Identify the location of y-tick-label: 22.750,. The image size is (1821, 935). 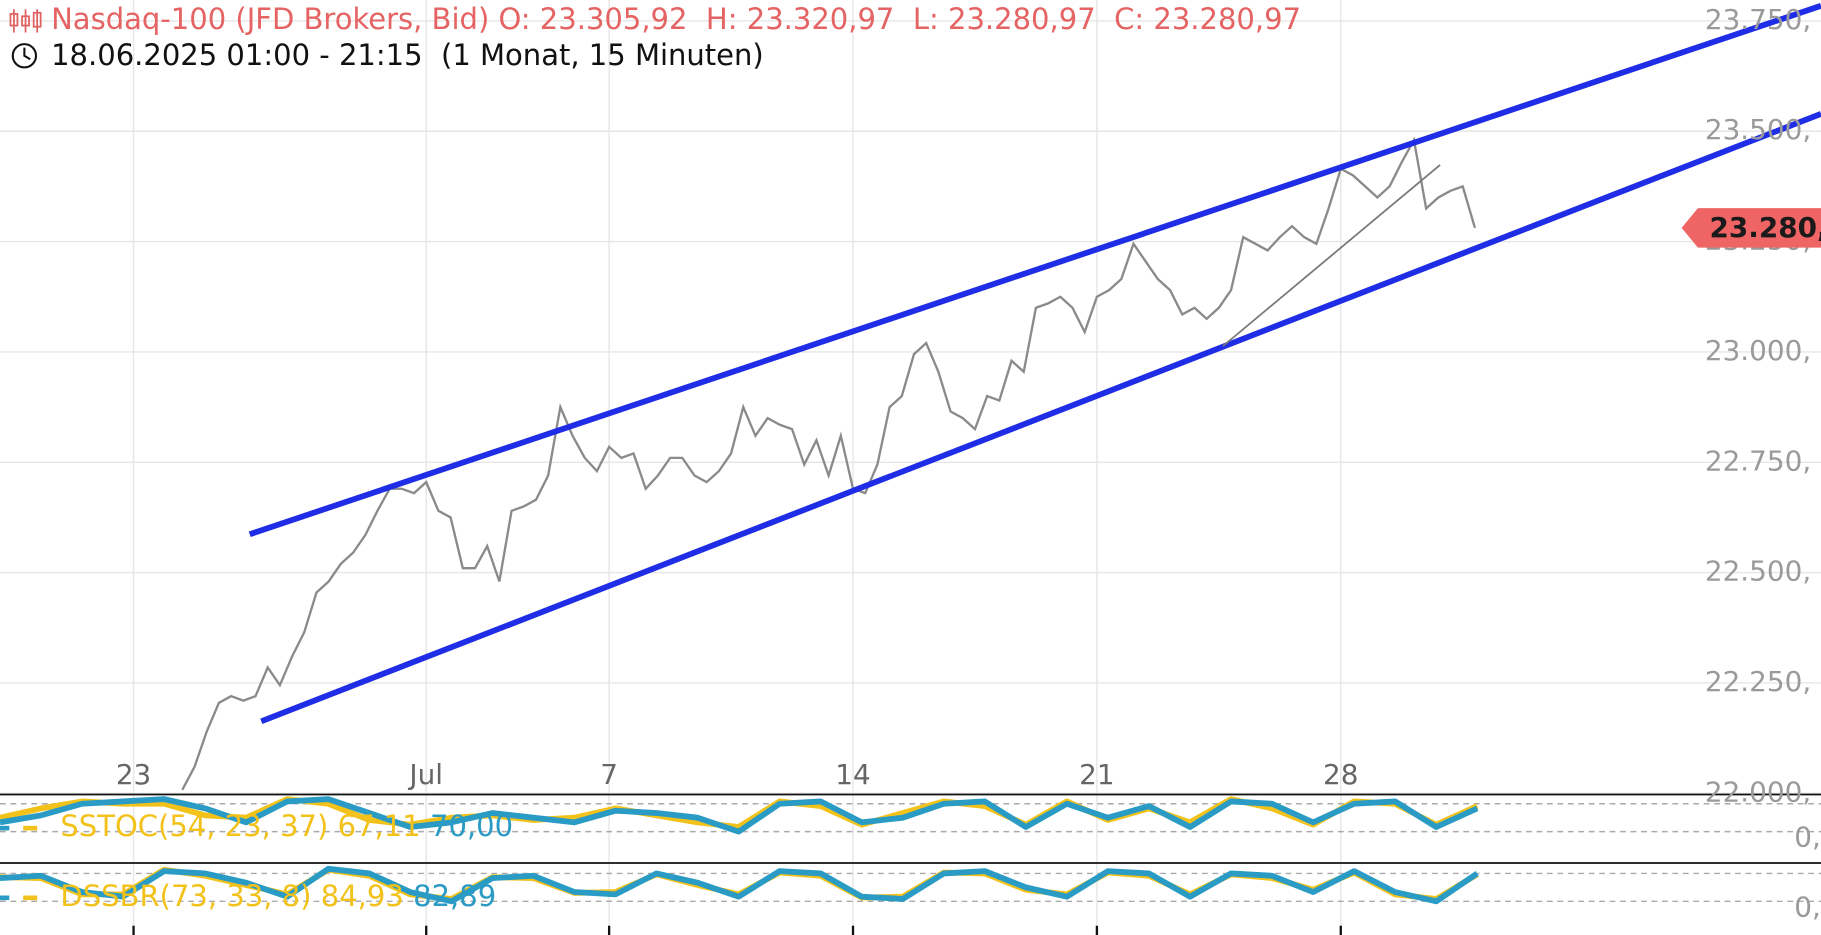
(1758, 460).